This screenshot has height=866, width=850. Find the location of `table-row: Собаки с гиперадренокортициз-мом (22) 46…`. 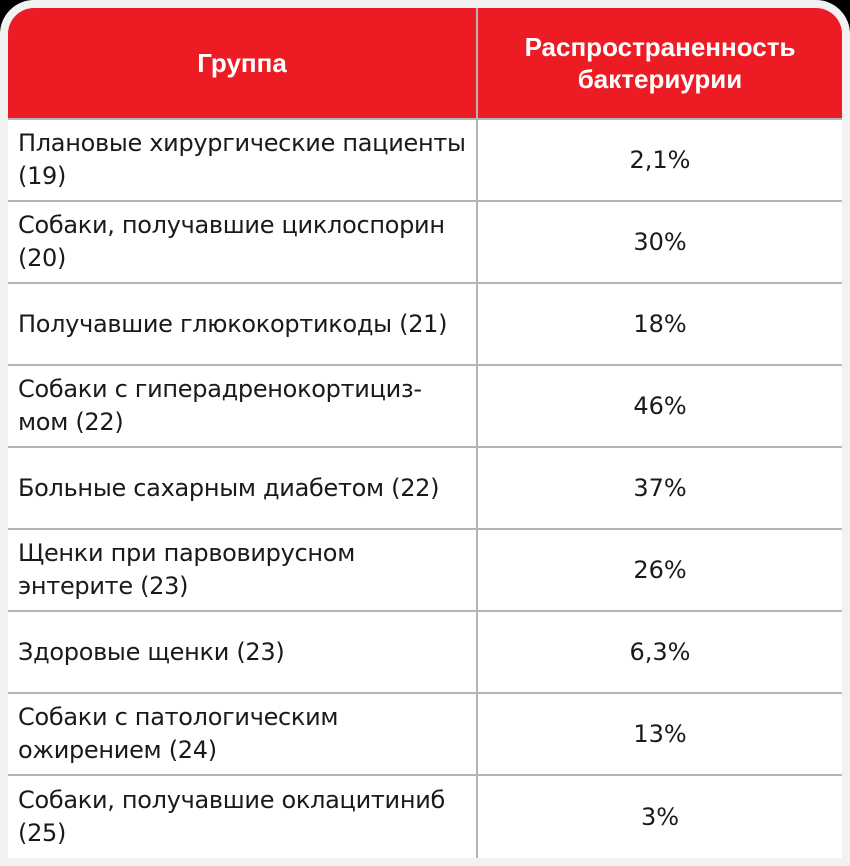

table-row: Собаки с гиперадренокортициз-мом (22) 46… is located at coordinates (425, 407).